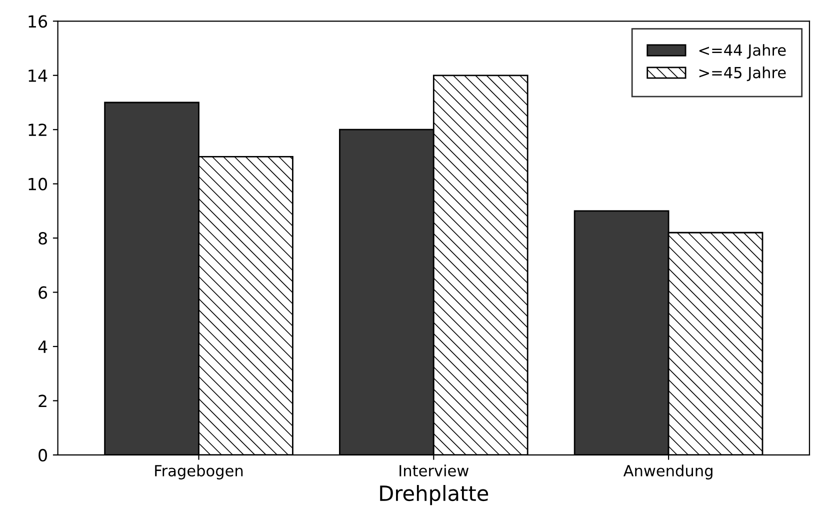  I want to click on legend-label: >=45 Jahre, so click(742, 74).